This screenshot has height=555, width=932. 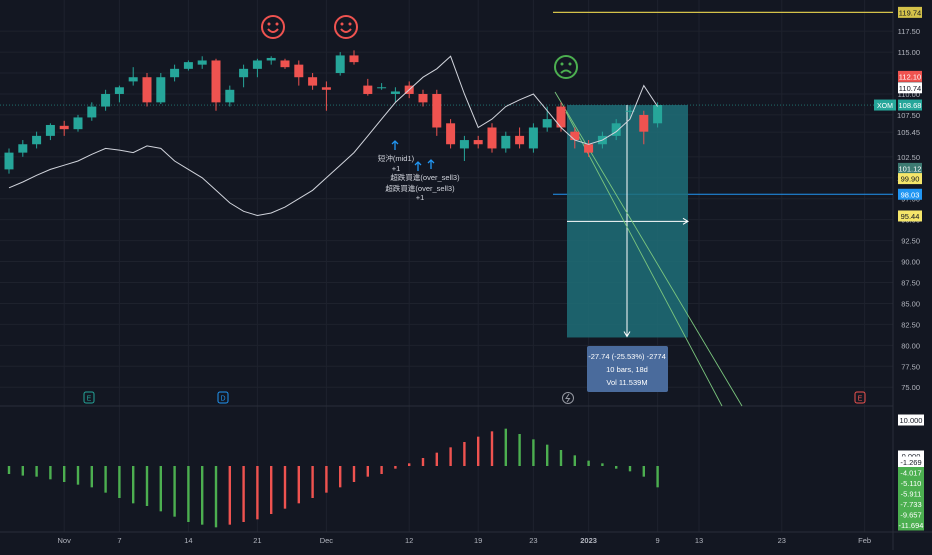 I want to click on measure-volume-text: Vol 11.539M, so click(x=626, y=382).